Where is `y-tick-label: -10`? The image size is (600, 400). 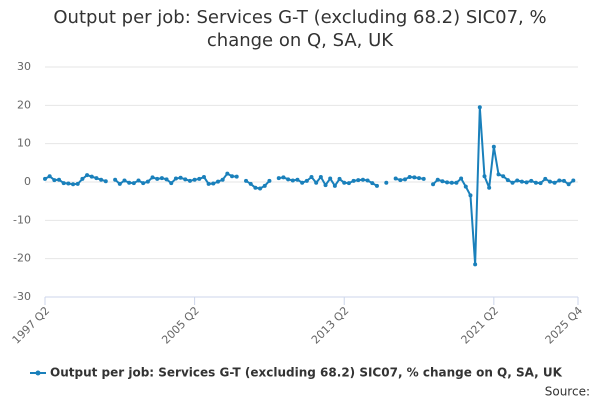 y-tick-label: -10 is located at coordinates (22, 219).